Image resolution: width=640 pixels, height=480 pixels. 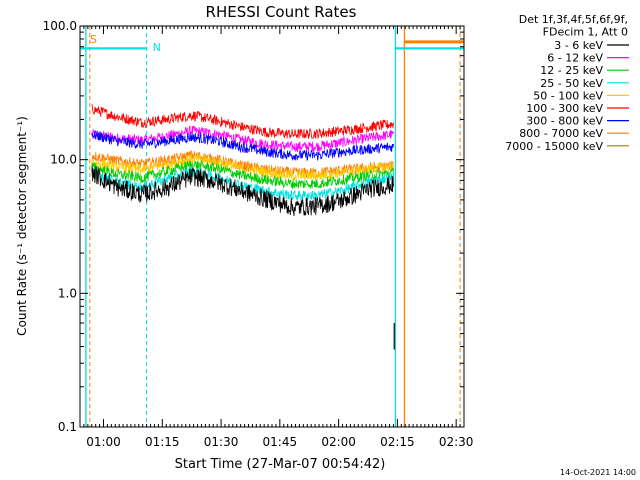 I want to click on x-tick-label: 02:30, so click(x=456, y=442).